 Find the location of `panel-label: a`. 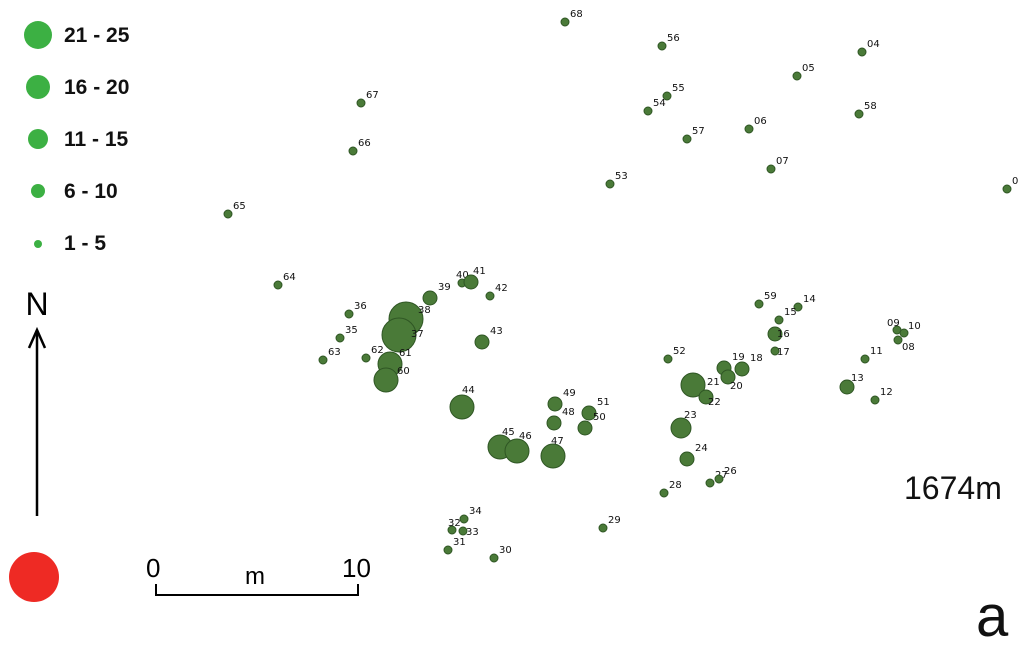

panel-label: a is located at coordinates (992, 616).